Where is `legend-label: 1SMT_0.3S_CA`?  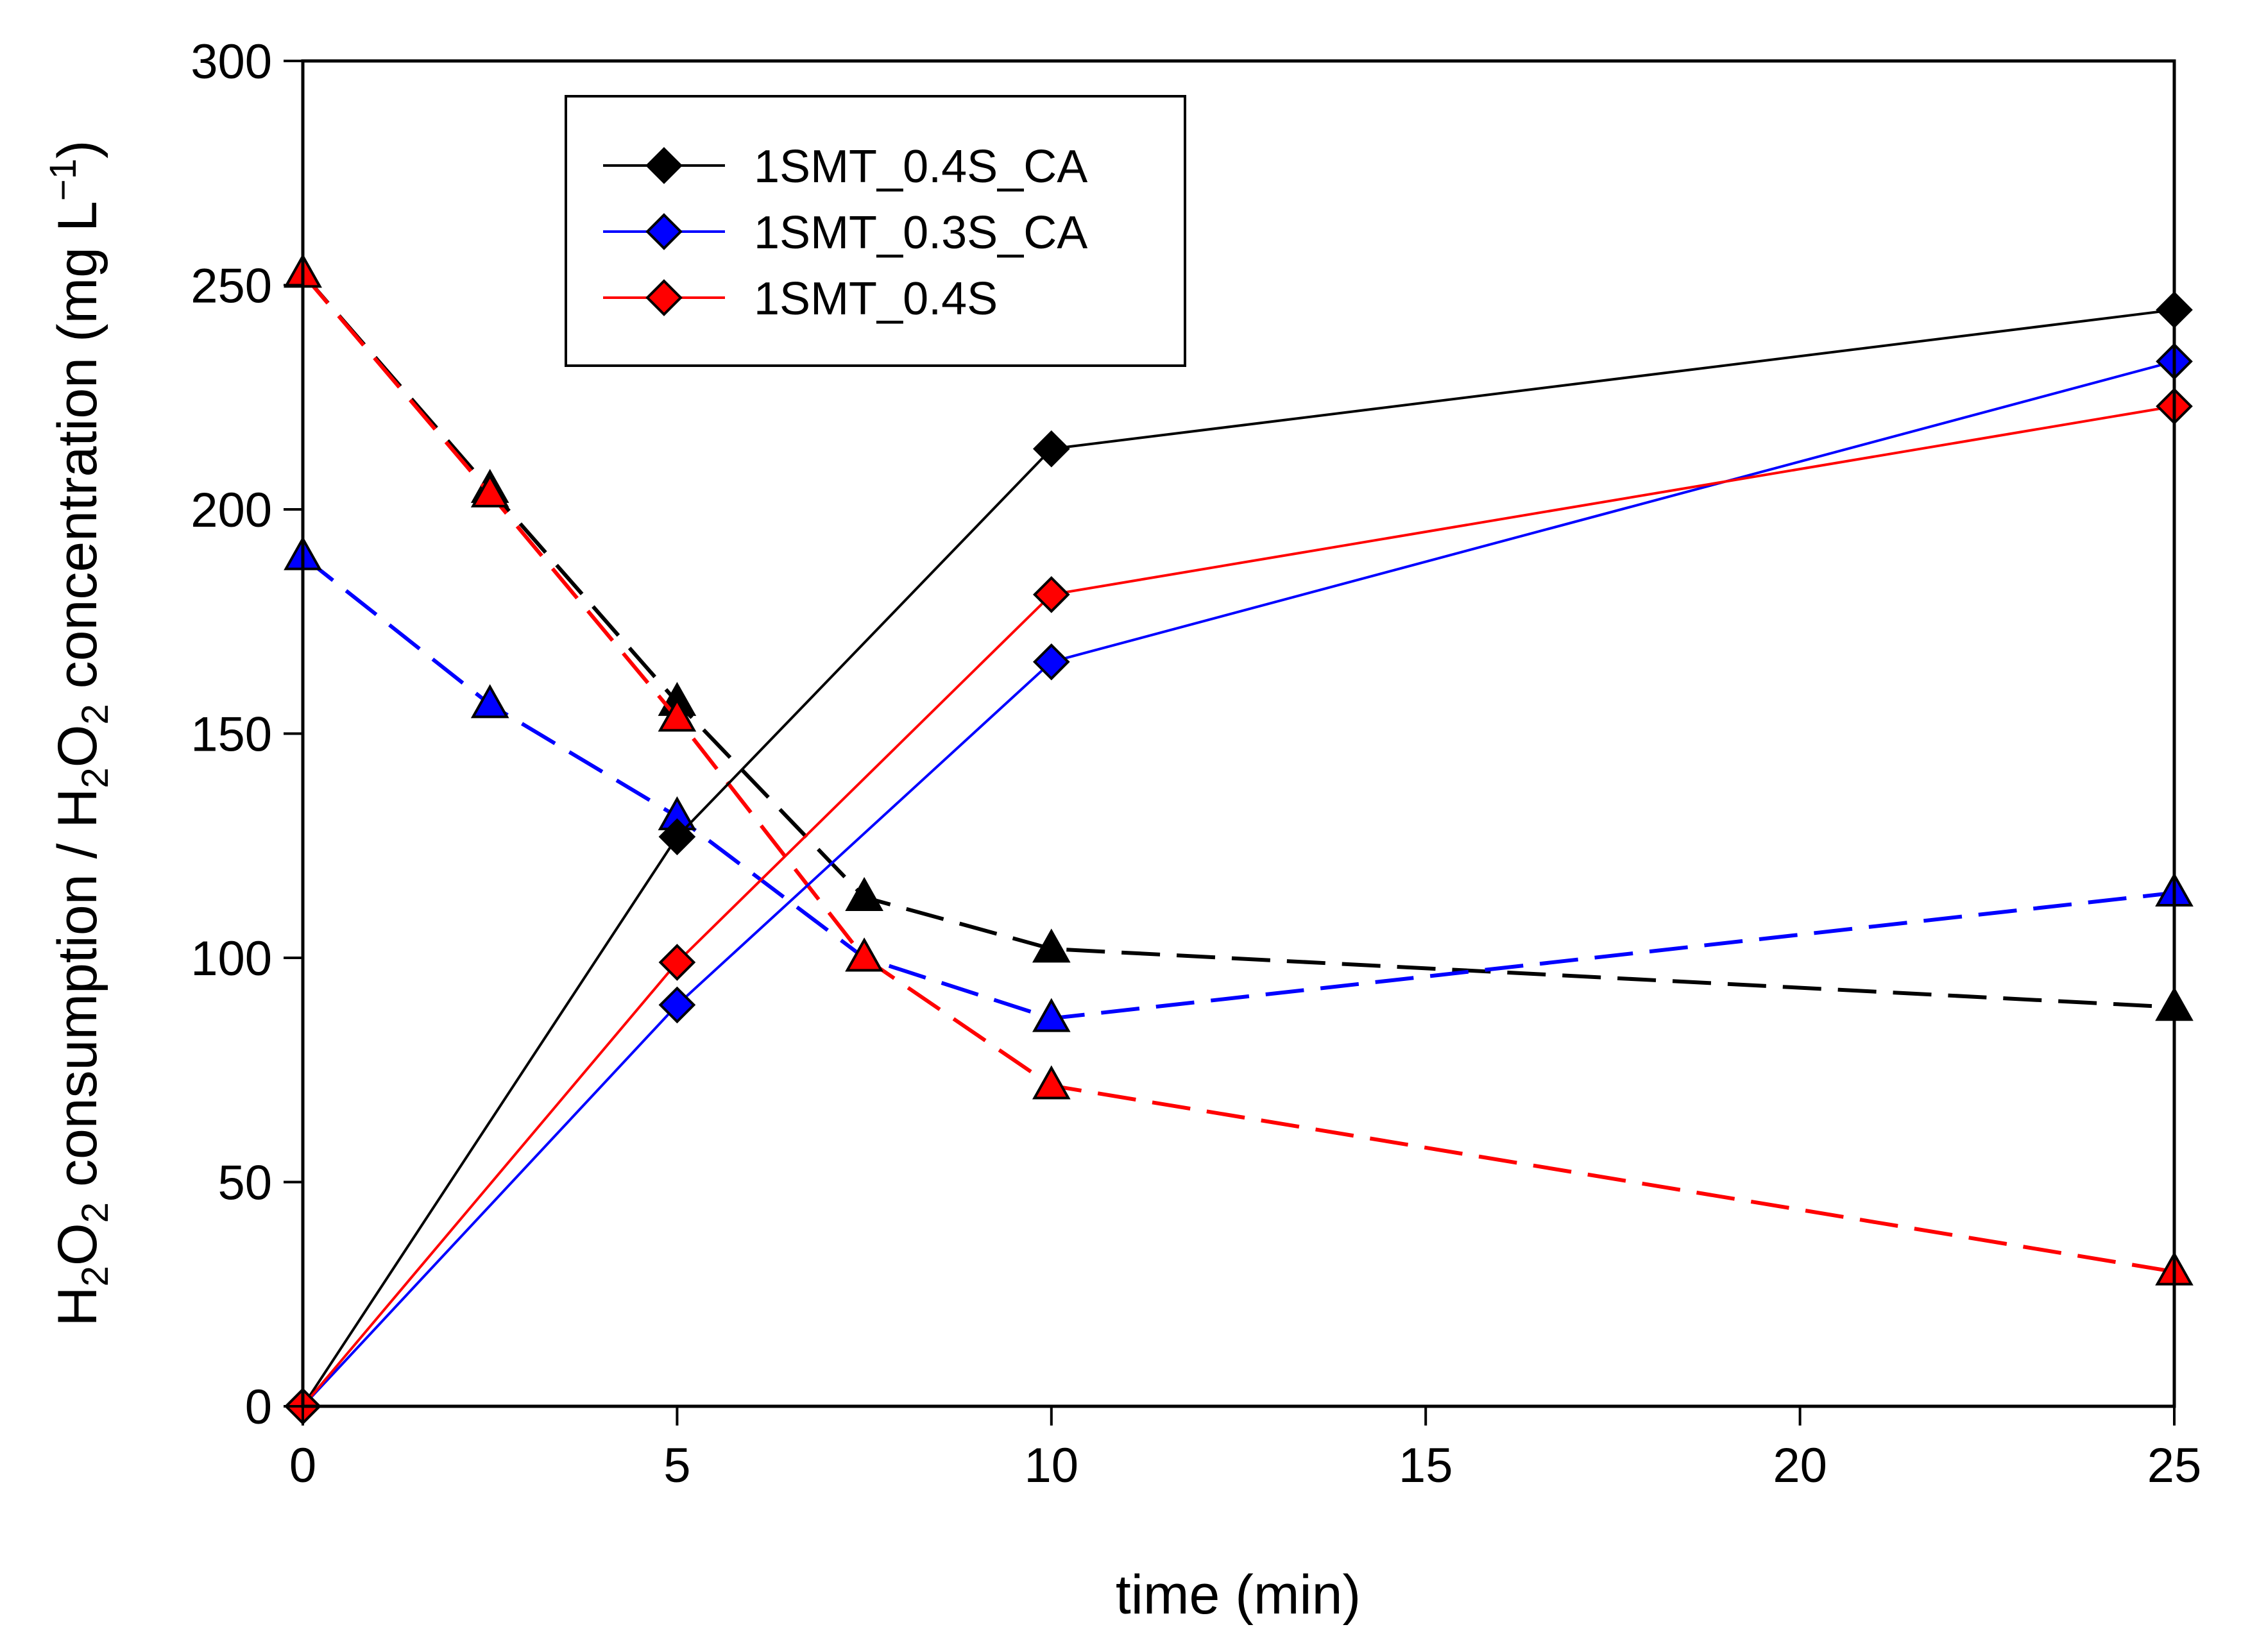 legend-label: 1SMT_0.3S_CA is located at coordinates (920, 233).